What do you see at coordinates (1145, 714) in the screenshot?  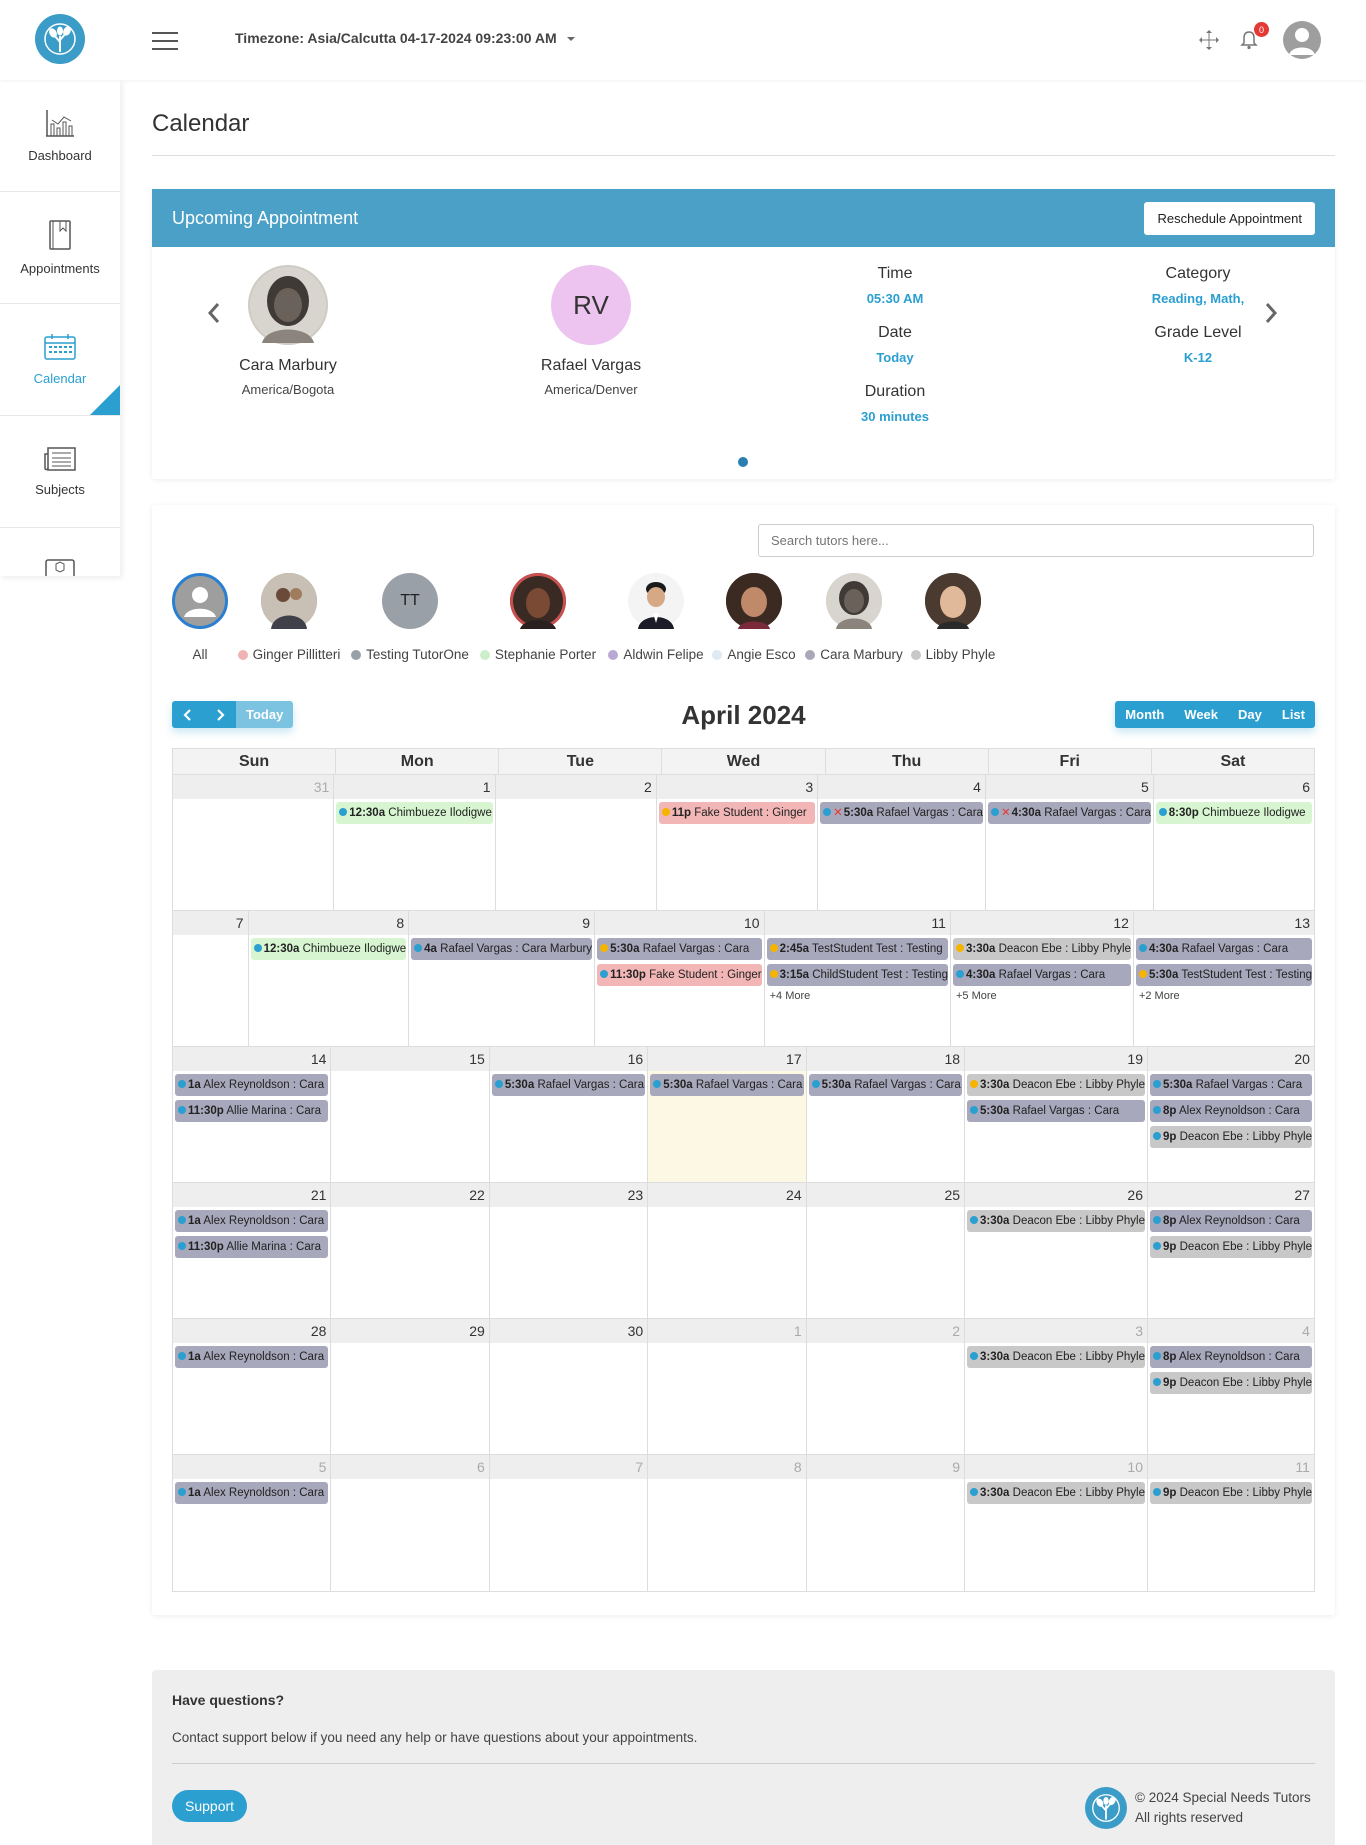 I see `view-month-button: Month` at bounding box center [1145, 714].